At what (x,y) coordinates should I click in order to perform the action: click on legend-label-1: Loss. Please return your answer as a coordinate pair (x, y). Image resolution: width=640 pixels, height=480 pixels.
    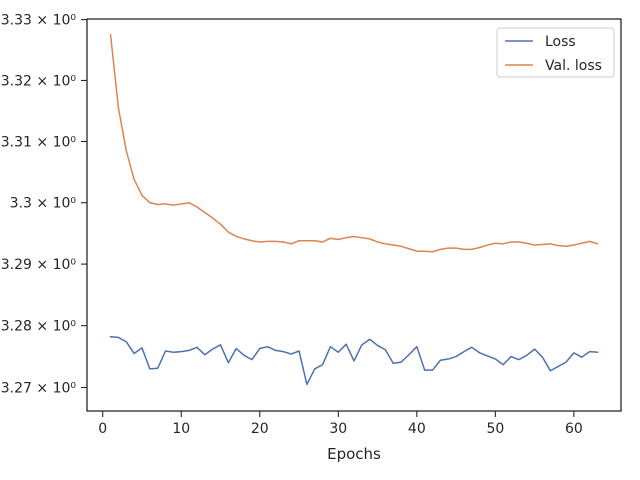
    Looking at the image, I should click on (560, 42).